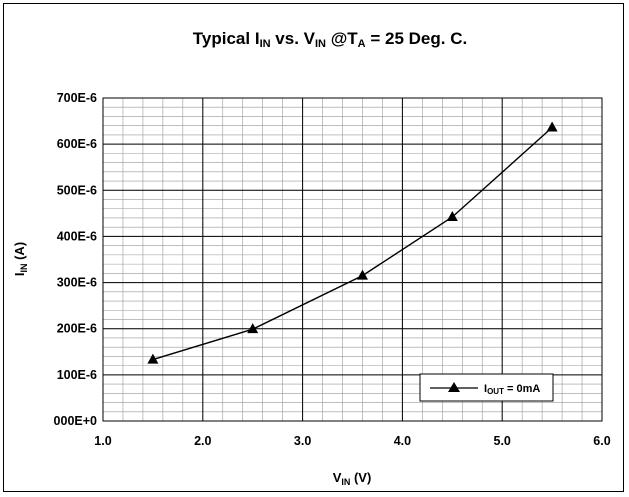  I want to click on legend: IOUT = 0mA, so click(486, 387).